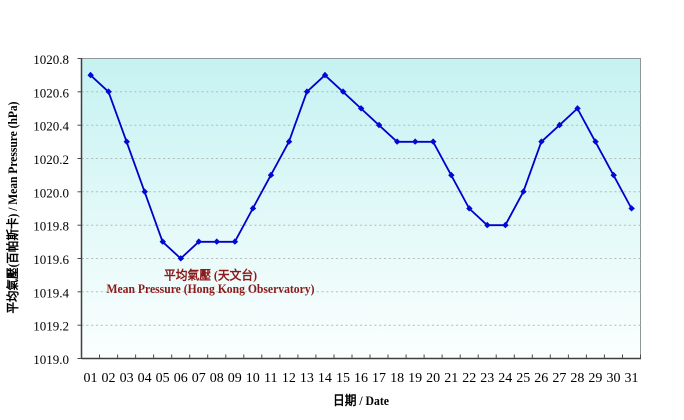  I want to click on svg-text: 1019.6, so click(51, 259).